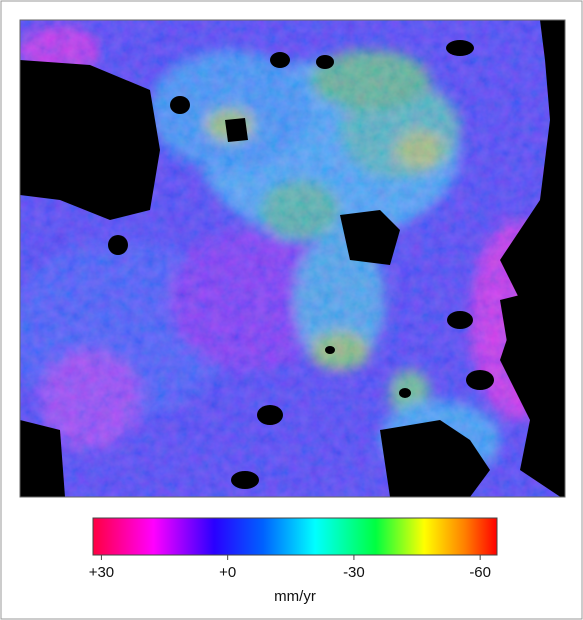 The height and width of the screenshot is (620, 583). What do you see at coordinates (227, 572) in the screenshot?
I see `colorbar-tick-label: +0` at bounding box center [227, 572].